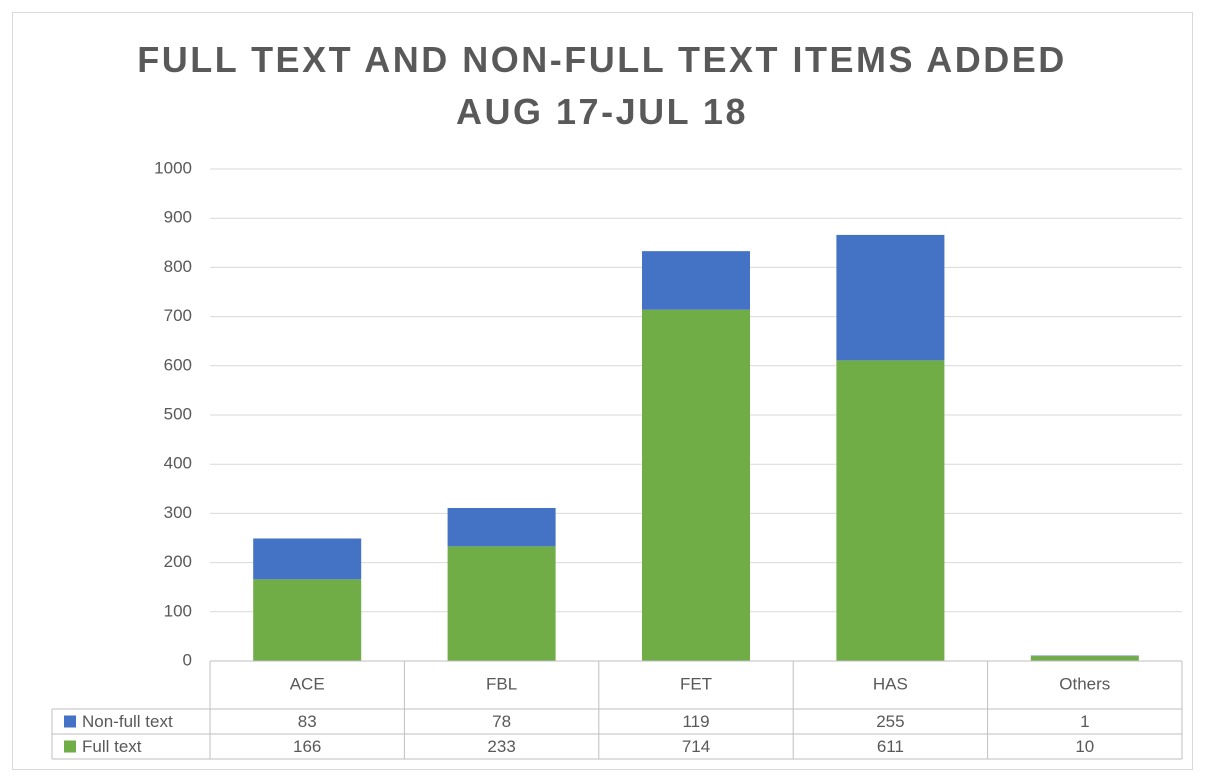 Image resolution: width=1205 pixels, height=776 pixels. Describe the element at coordinates (178, 266) in the screenshot. I see `y-tick-label: 800` at that location.